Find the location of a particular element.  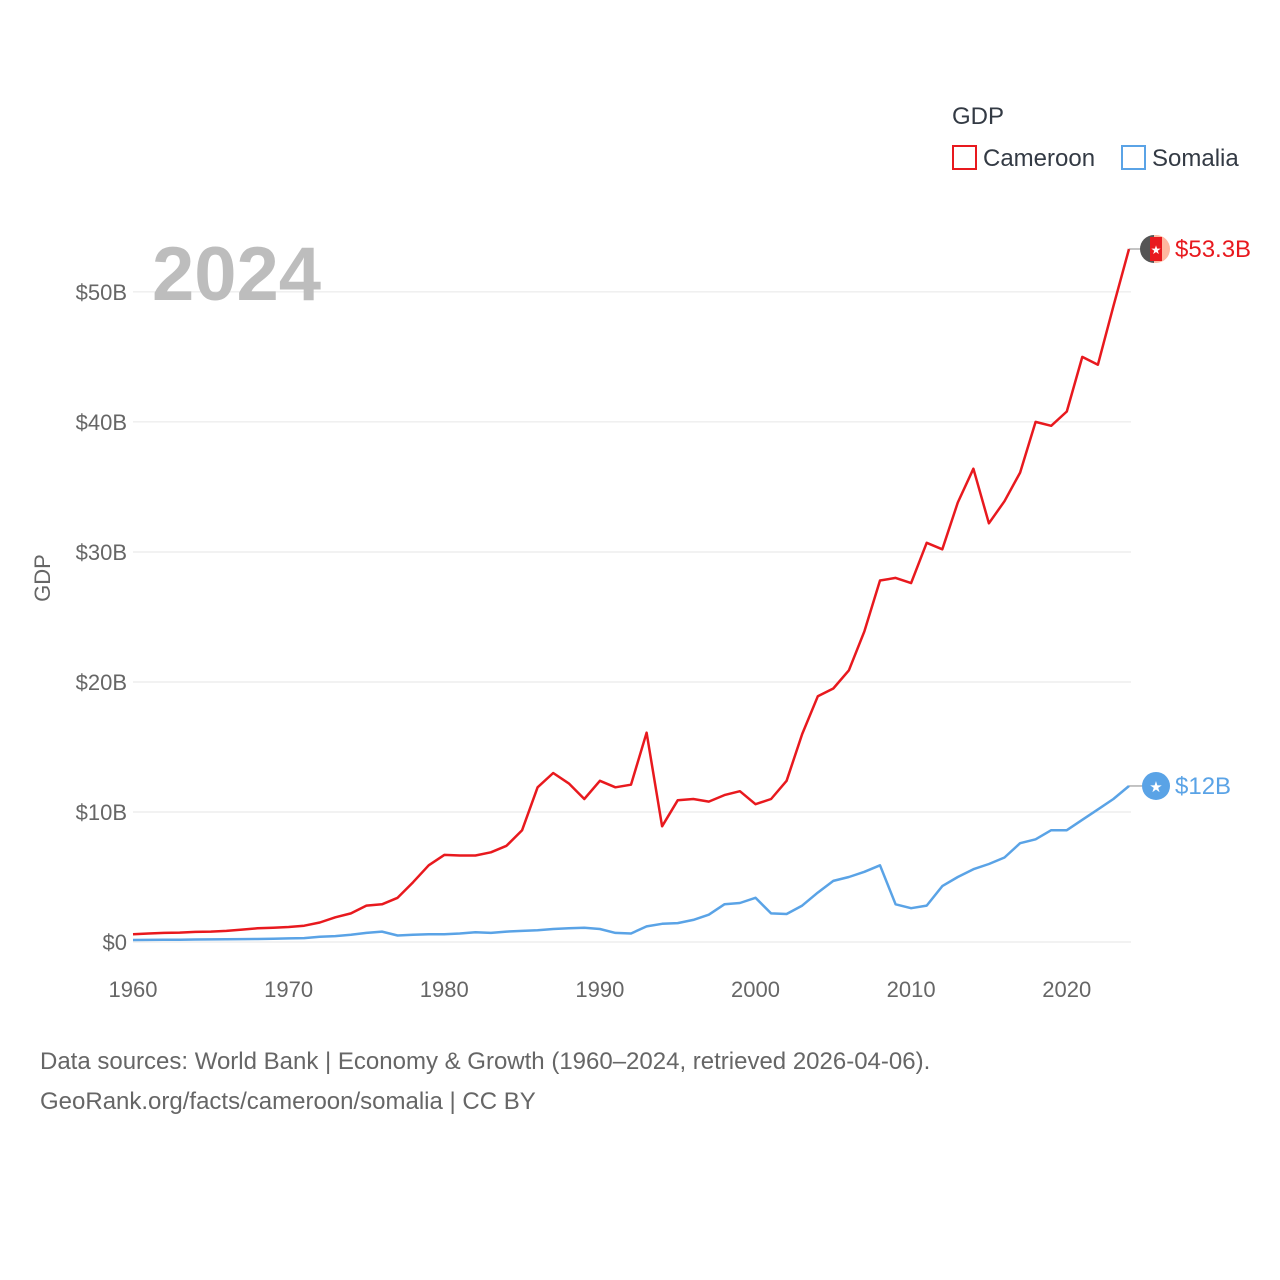

y-axis-label: GDP is located at coordinates (42, 578).